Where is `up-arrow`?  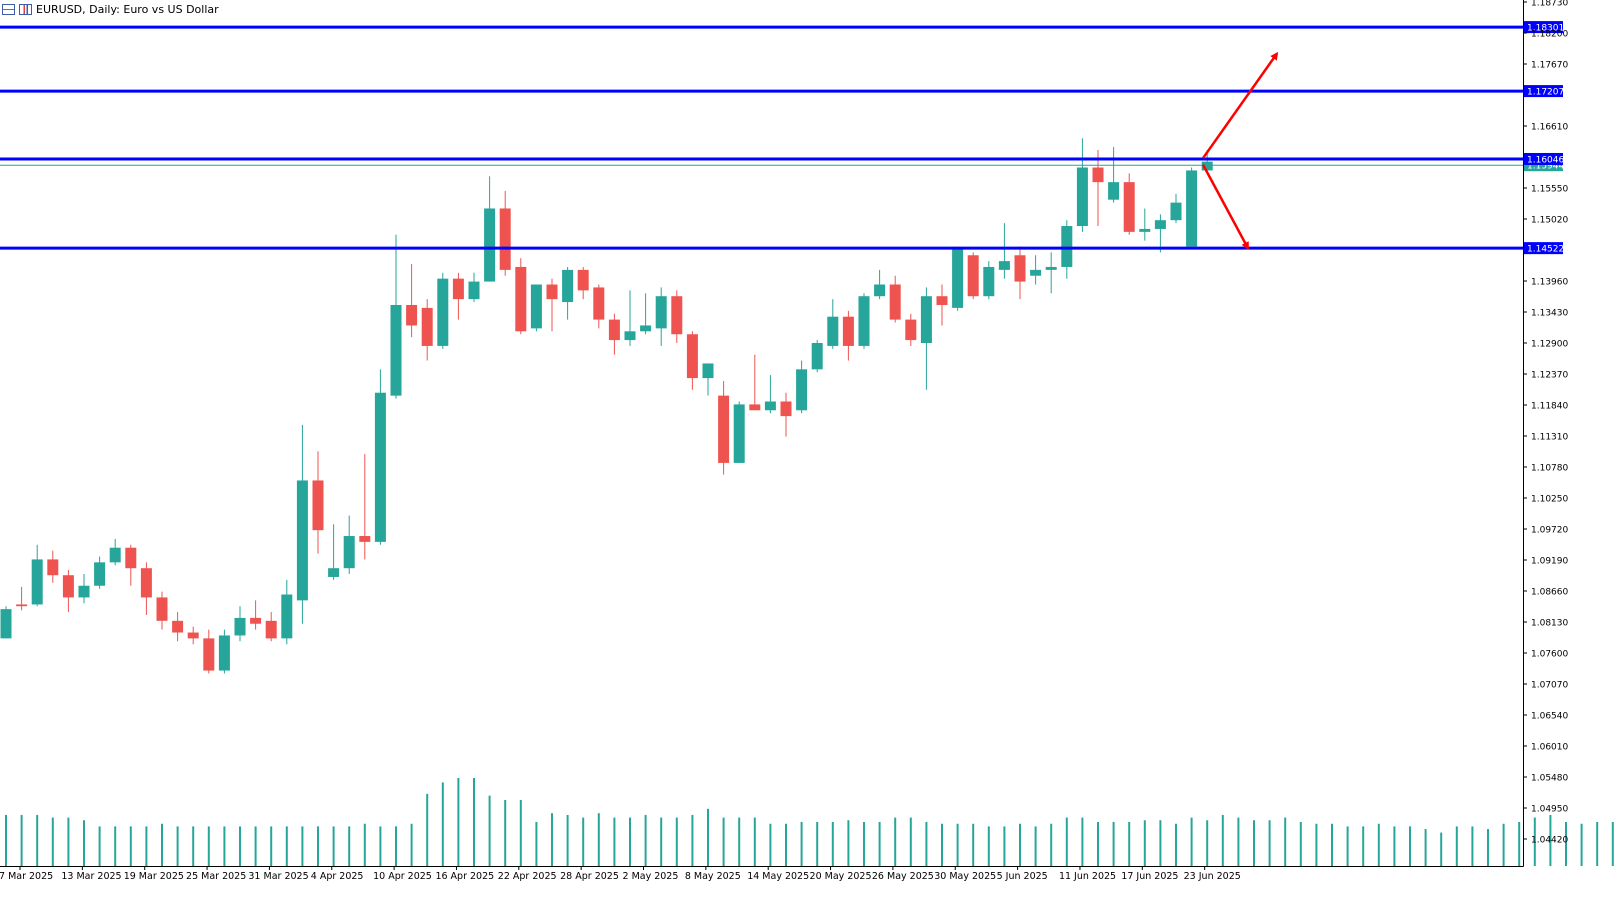
up-arrow is located at coordinates (1240, 105).